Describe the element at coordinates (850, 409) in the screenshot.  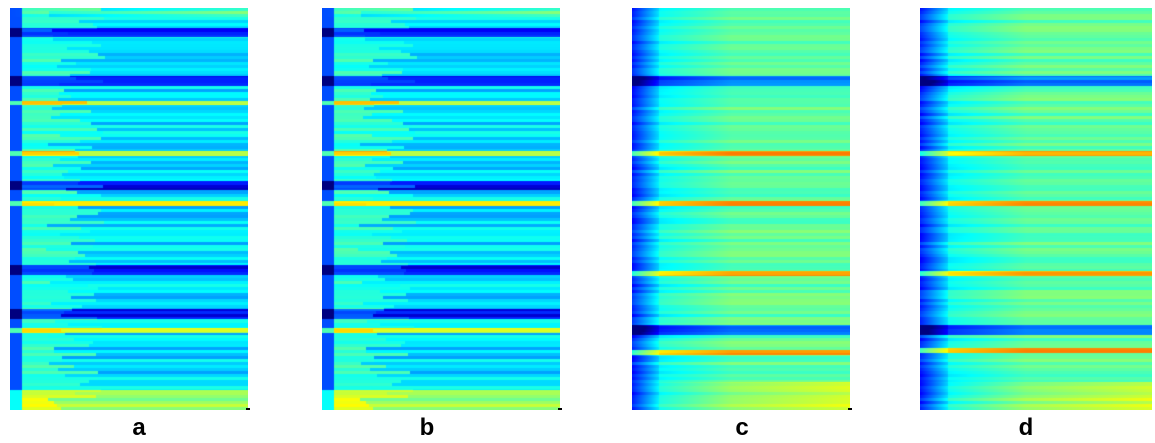
I see `axis-tick-c` at that location.